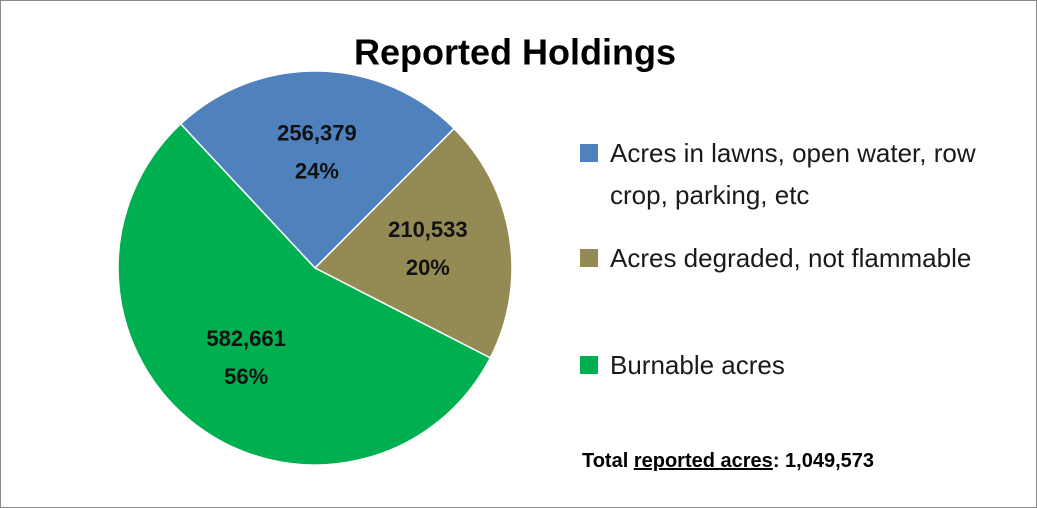  I want to click on percent-label: 24%, so click(317, 171).